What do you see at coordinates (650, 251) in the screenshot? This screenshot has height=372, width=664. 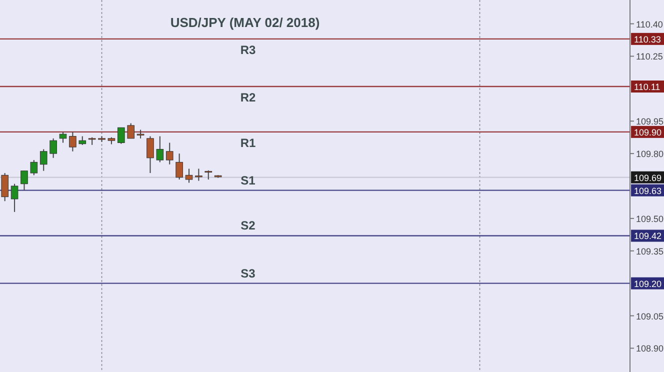 I see `y-tick-label: 109.35` at bounding box center [650, 251].